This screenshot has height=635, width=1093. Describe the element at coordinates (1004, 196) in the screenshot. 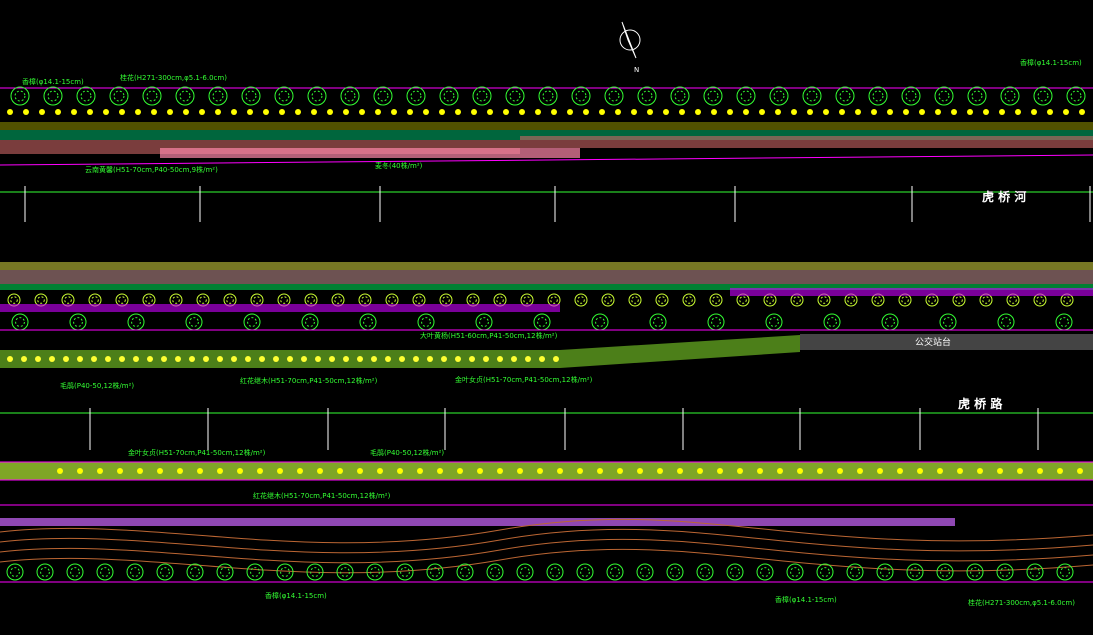

I see `river-label: 虎 桥 河` at that location.